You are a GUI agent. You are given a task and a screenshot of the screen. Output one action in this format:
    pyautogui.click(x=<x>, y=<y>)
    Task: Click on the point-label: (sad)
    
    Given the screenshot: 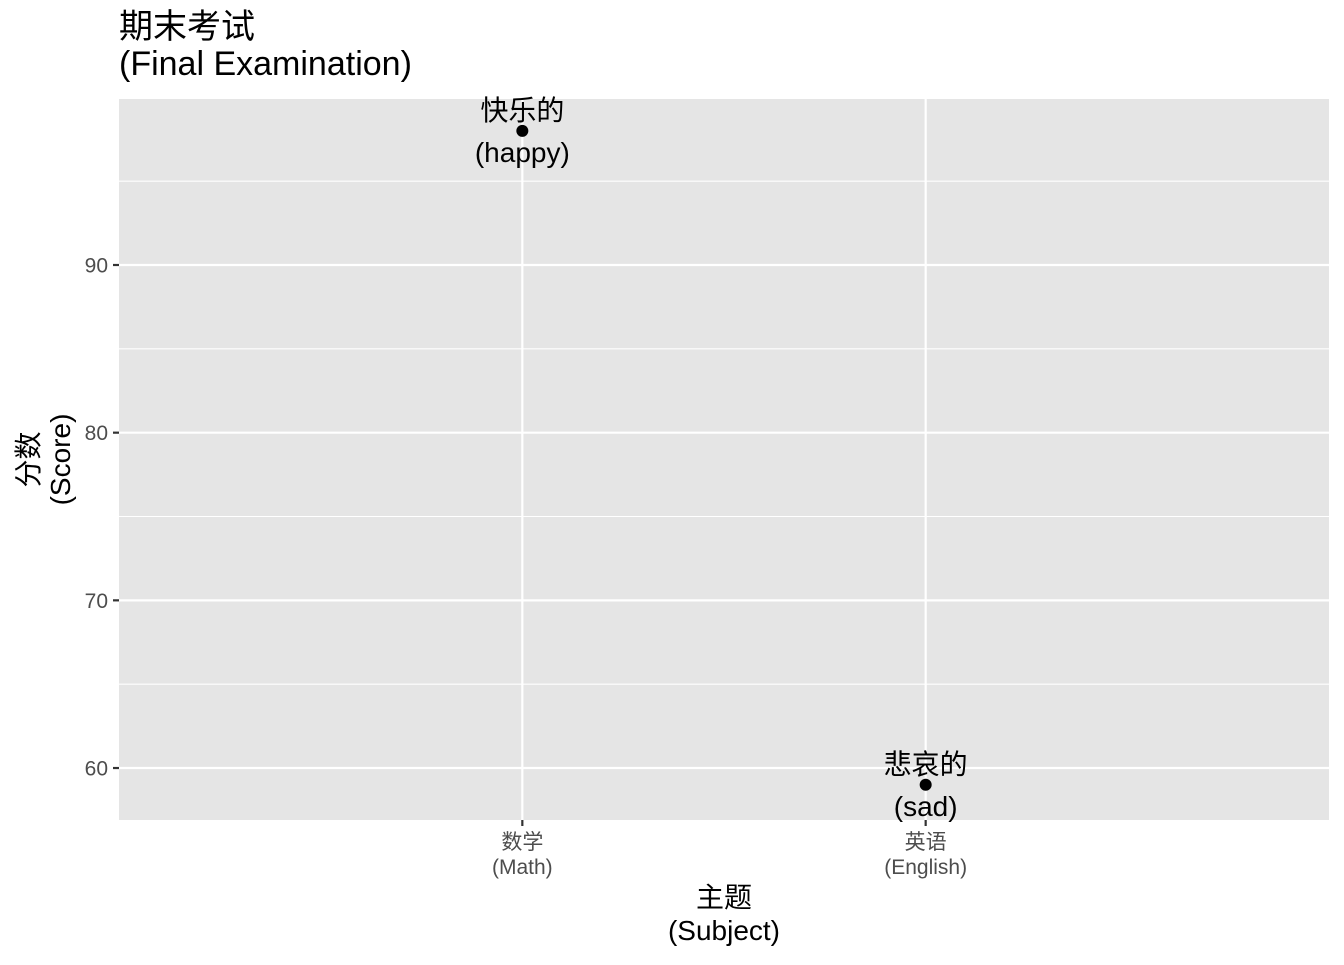 What is the action you would take?
    pyautogui.click(x=926, y=806)
    